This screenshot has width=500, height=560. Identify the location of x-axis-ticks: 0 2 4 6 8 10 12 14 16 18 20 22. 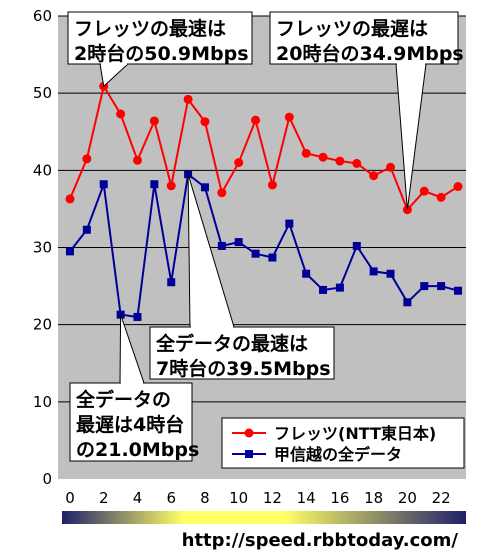
(257, 498).